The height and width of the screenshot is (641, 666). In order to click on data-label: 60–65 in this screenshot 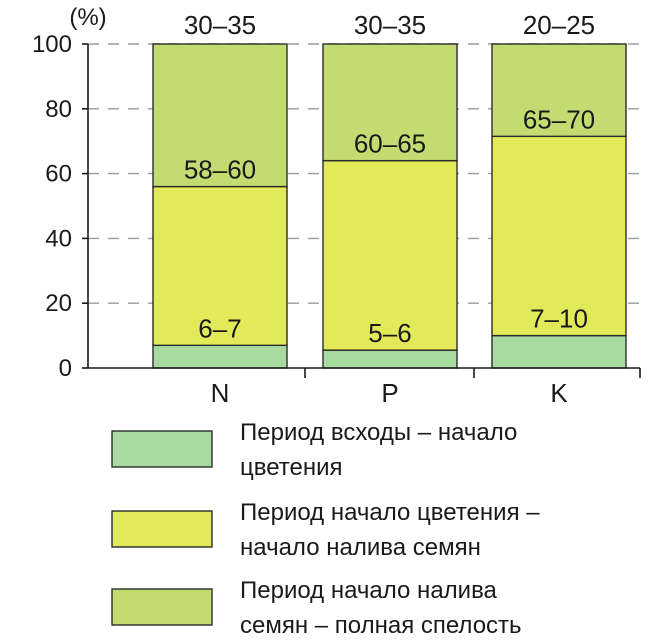, I will do `click(390, 144)`.